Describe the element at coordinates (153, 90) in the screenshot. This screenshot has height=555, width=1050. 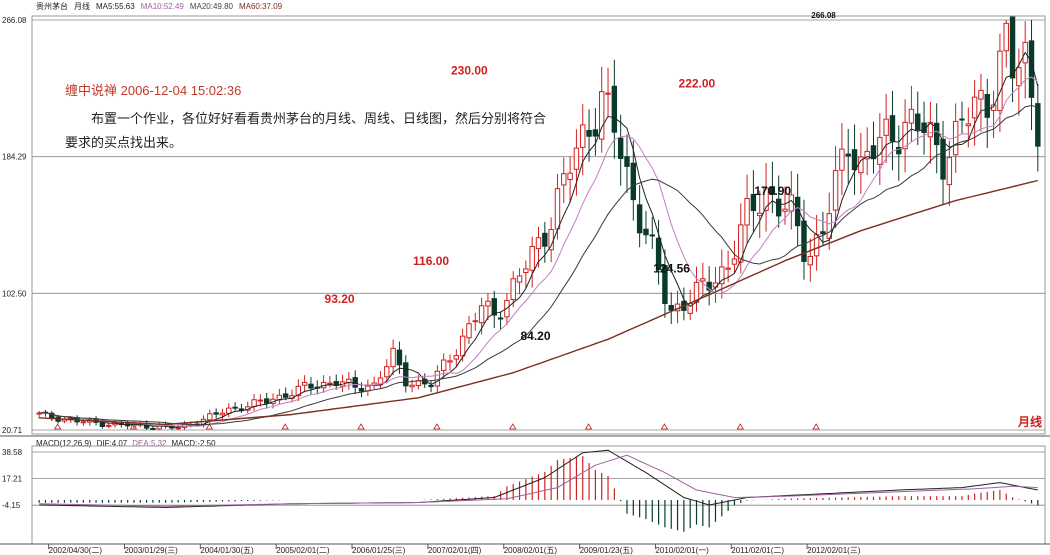
I see `note-title: 缠中说禅 2006-12-04 15:02:36` at that location.